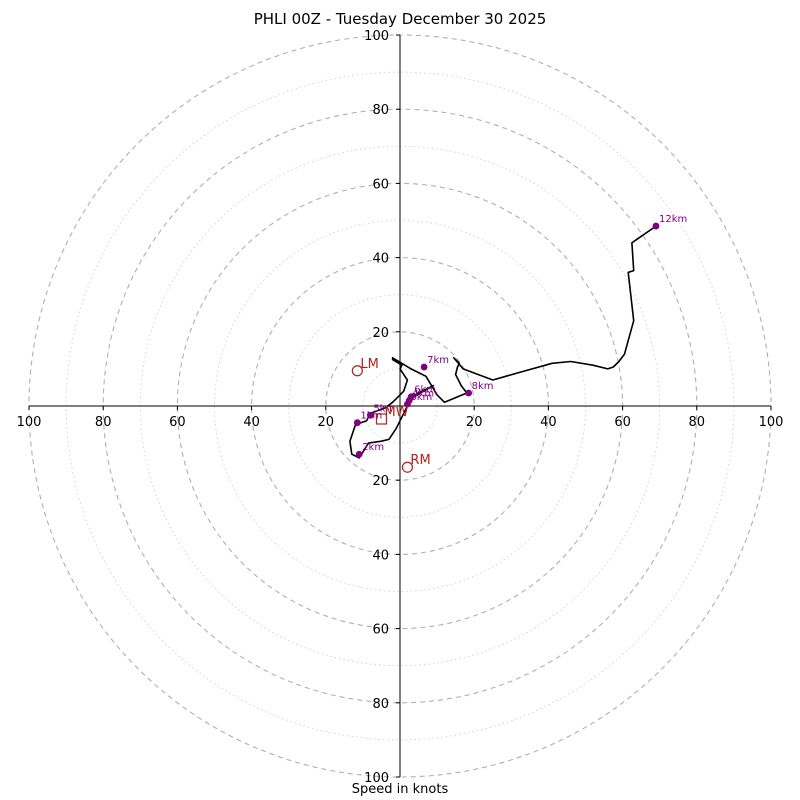  I want to click on height-markers: 1km2km3km4km5km6km7km8km12km, so click(520, 336).